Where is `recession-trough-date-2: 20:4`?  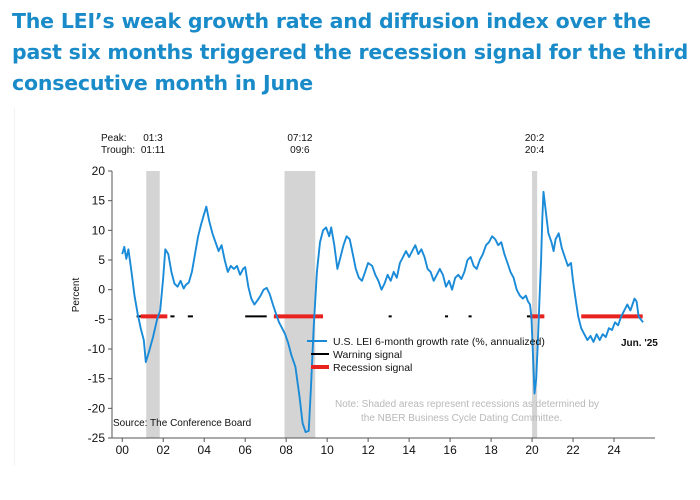 recession-trough-date-2: 20:4 is located at coordinates (535, 150).